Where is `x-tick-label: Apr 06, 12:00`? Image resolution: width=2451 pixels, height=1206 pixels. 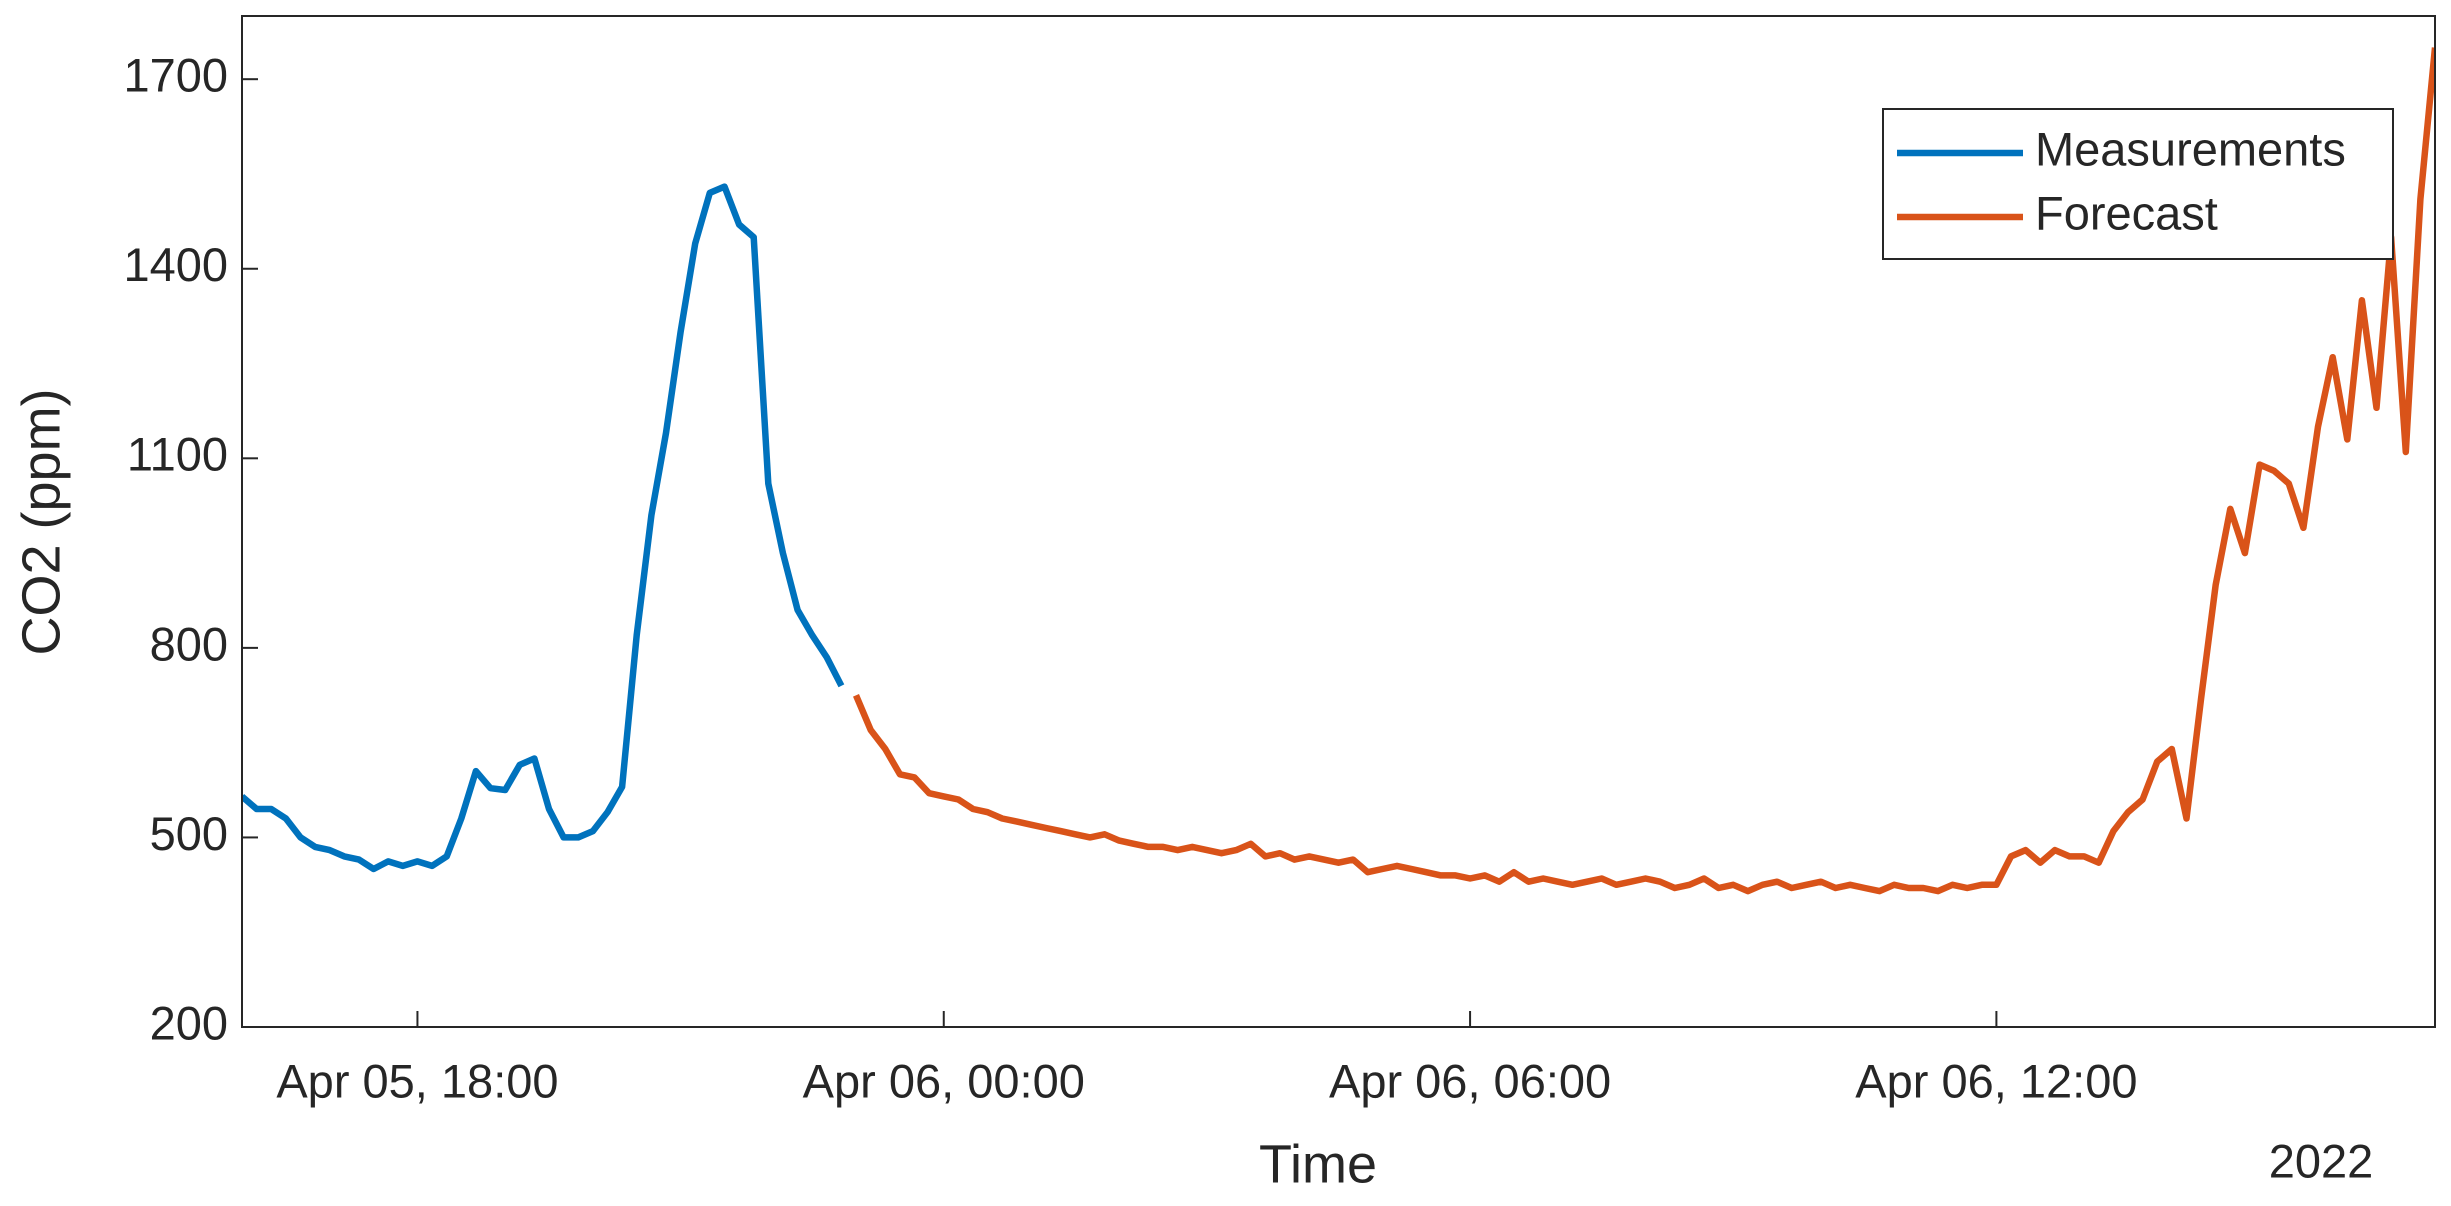
x-tick-label: Apr 06, 12:00 is located at coordinates (1996, 1080).